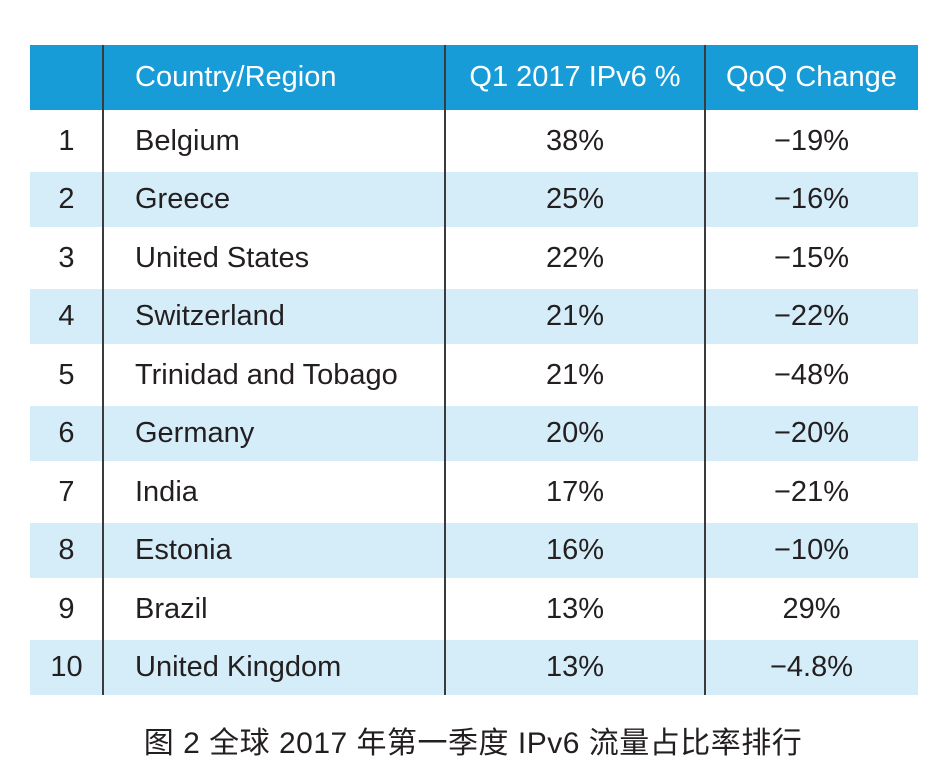 This screenshot has width=946, height=767. What do you see at coordinates (575, 491) in the screenshot?
I see `ipv6-pct-cell: 17%` at bounding box center [575, 491].